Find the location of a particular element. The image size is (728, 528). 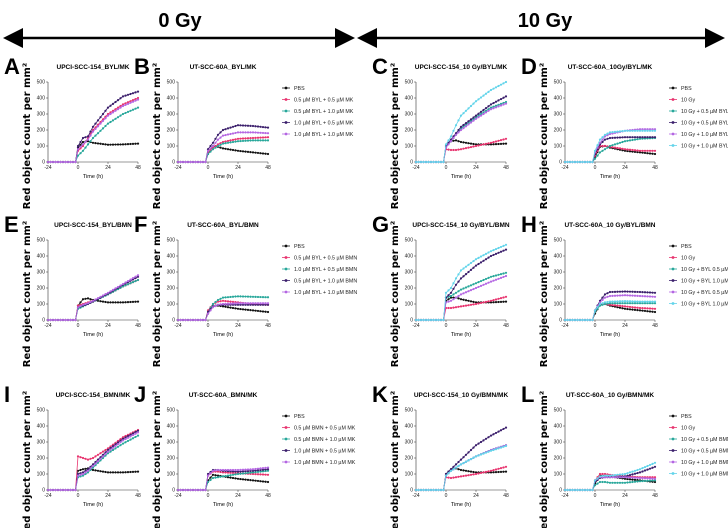

panel-letter: I is located at coordinates (7, 394).